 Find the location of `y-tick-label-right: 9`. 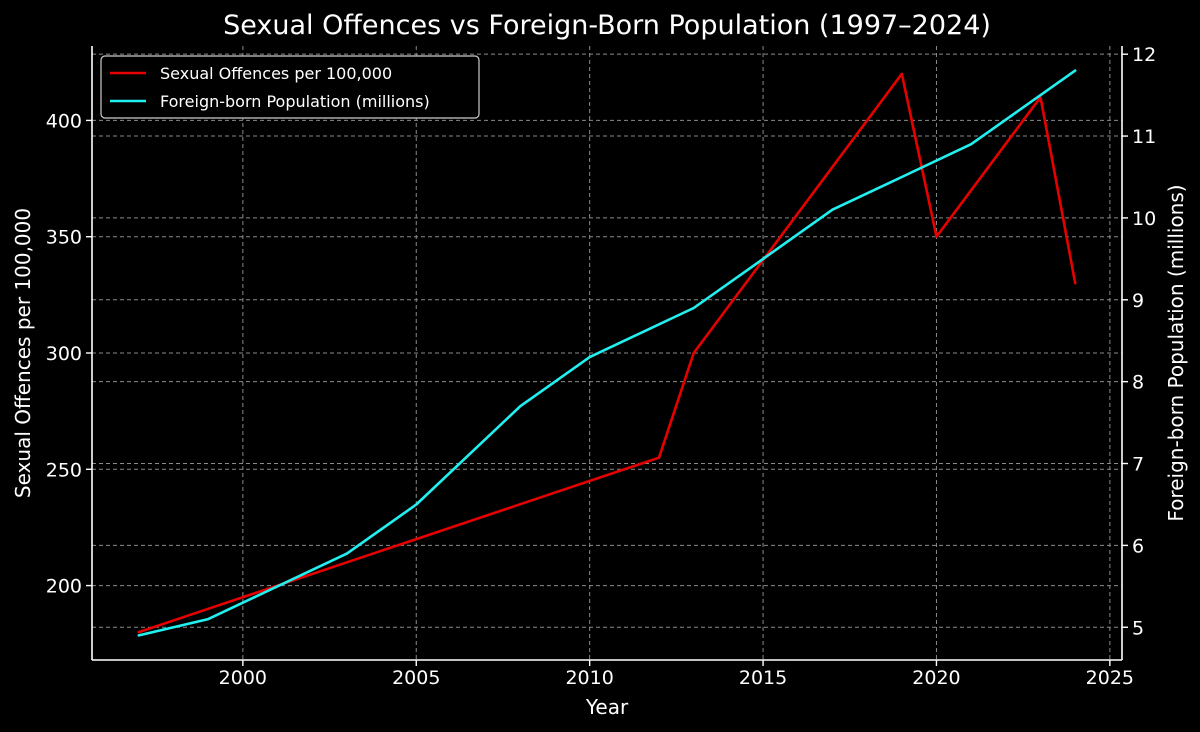

y-tick-label-right: 9 is located at coordinates (1138, 301).